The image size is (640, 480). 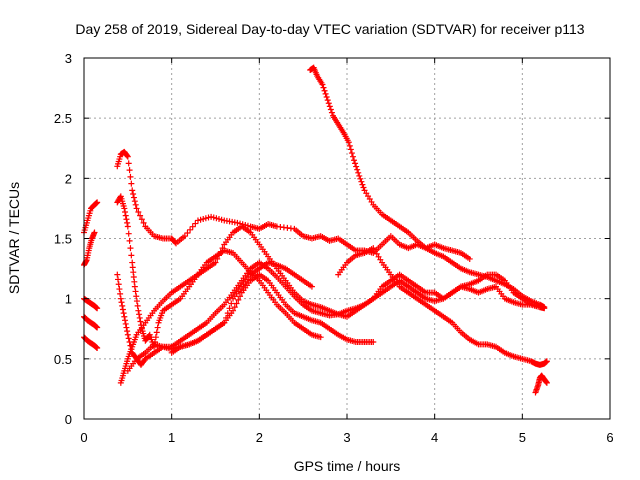 I want to click on x-tick-label: 1, so click(x=171, y=437).